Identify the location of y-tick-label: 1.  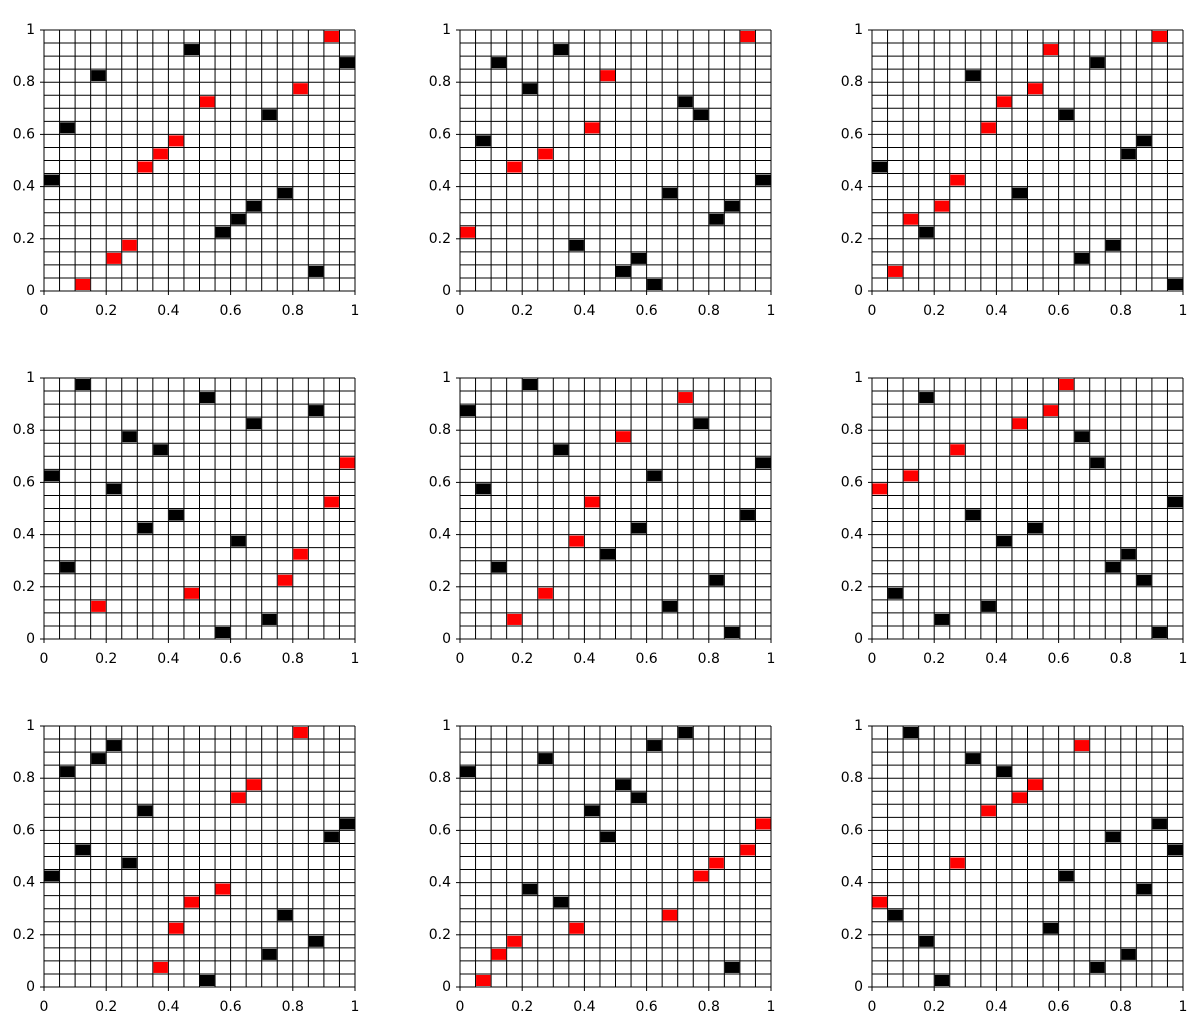
(446, 726).